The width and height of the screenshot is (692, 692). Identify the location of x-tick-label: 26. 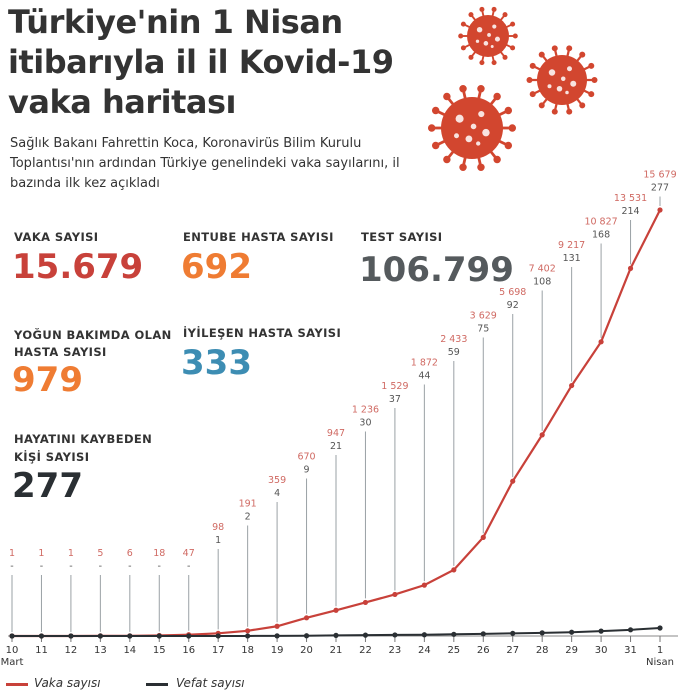
(483, 650).